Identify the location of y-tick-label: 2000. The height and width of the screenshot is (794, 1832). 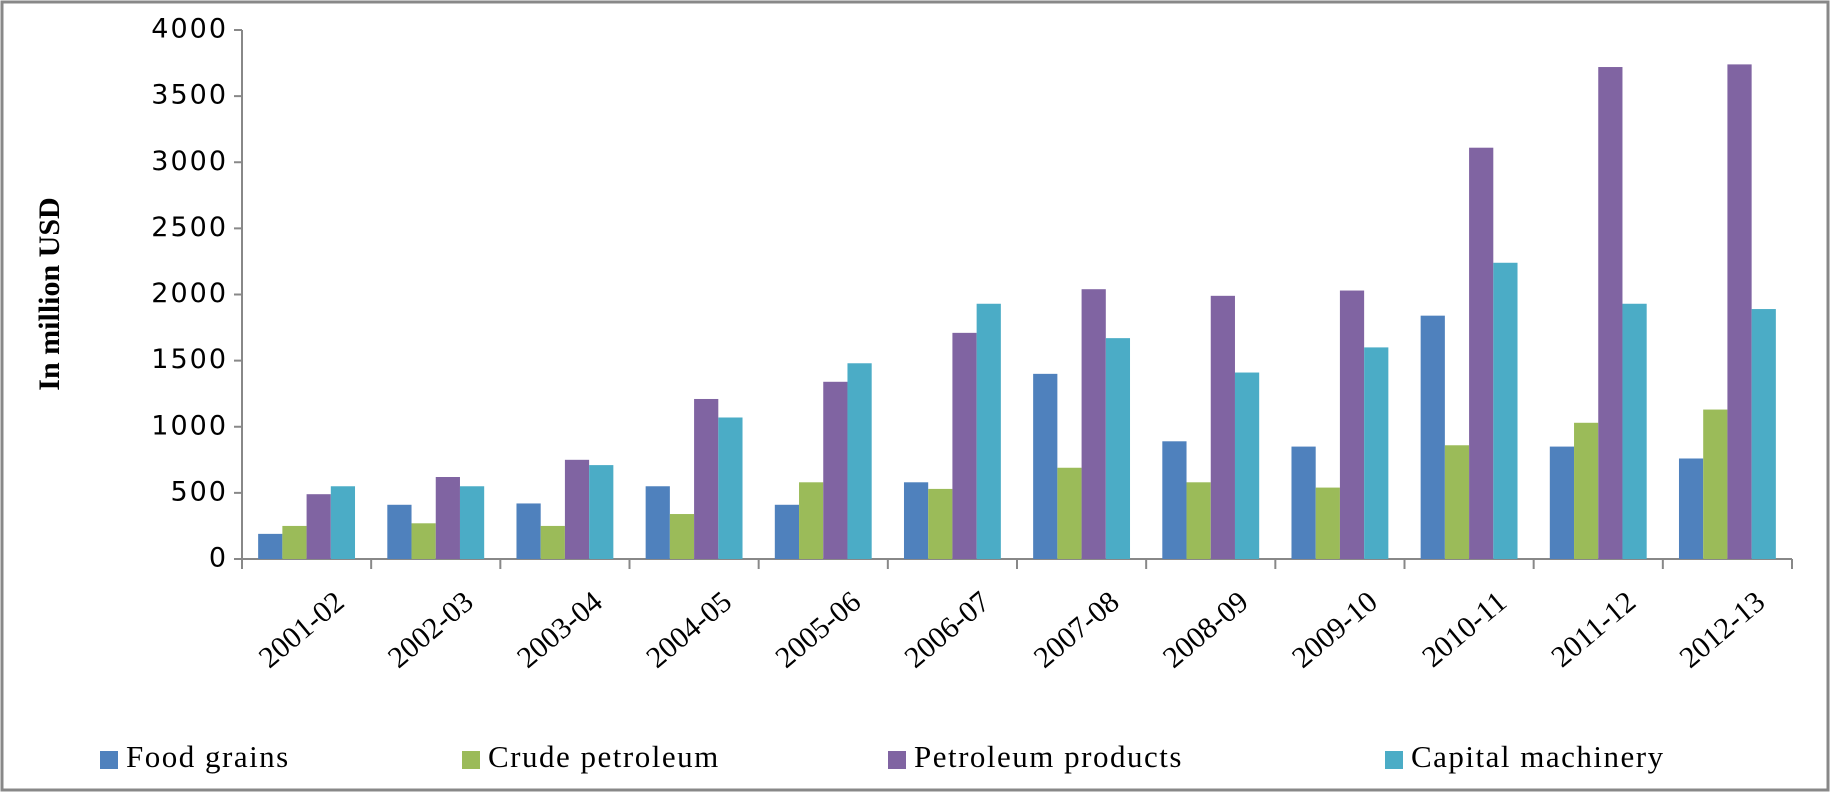
(189, 293).